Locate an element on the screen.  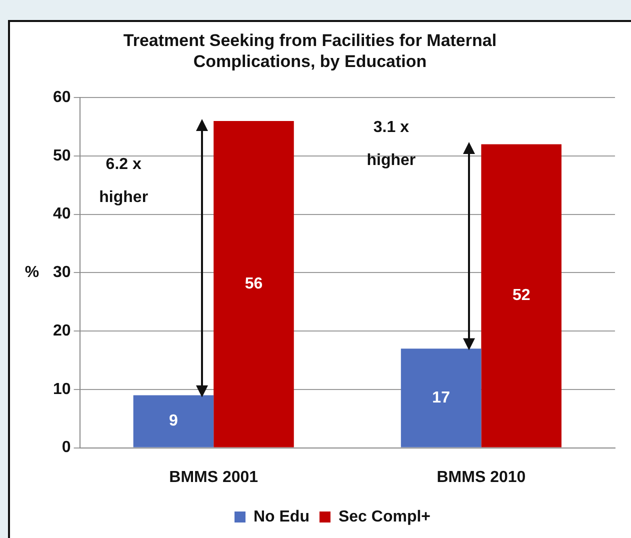
y-tick-label: 40 is located at coordinates (62, 214).